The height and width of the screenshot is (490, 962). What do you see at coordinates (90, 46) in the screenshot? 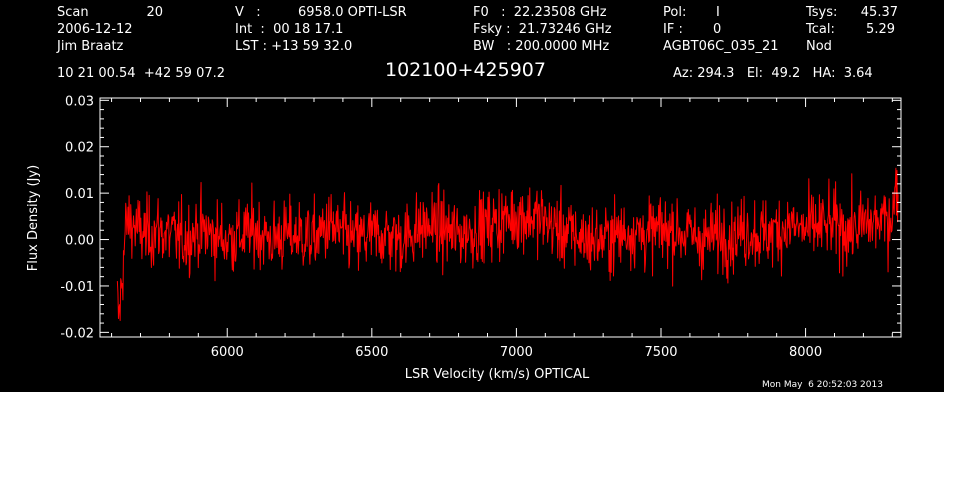
I see `observer-name: Jim Braatz` at bounding box center [90, 46].